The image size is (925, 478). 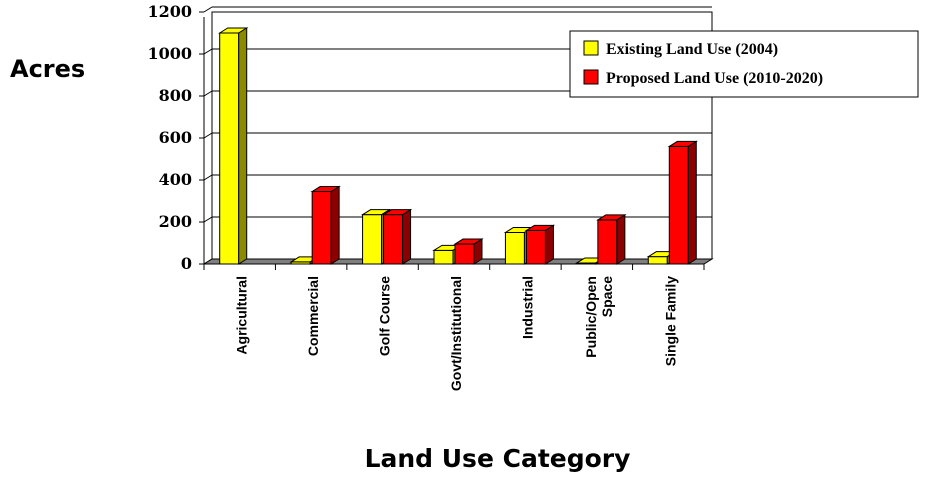 I want to click on x-tick-label: Agricultural, so click(x=242, y=315).